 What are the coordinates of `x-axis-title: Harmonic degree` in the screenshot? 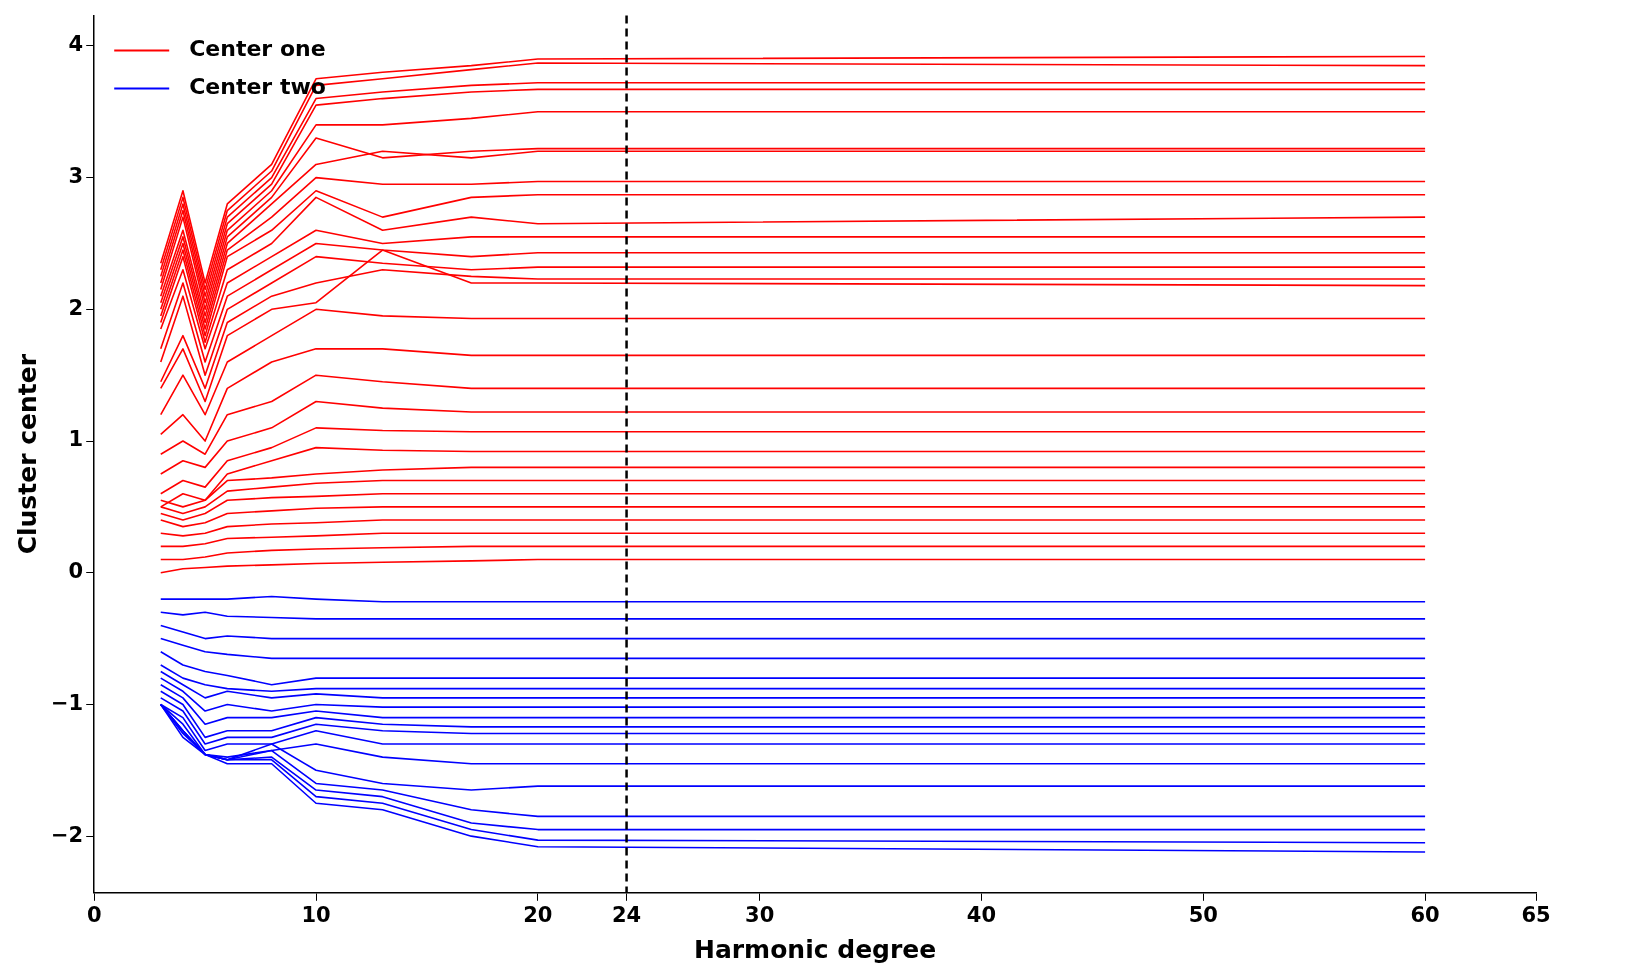 It's located at (815, 949).